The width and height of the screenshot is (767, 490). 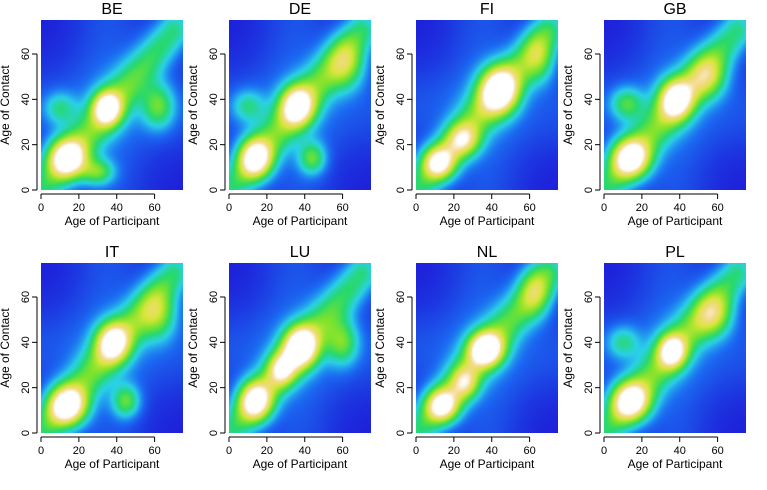 What do you see at coordinates (680, 208) in the screenshot?
I see `x-tick-label-gb-40: 40` at bounding box center [680, 208].